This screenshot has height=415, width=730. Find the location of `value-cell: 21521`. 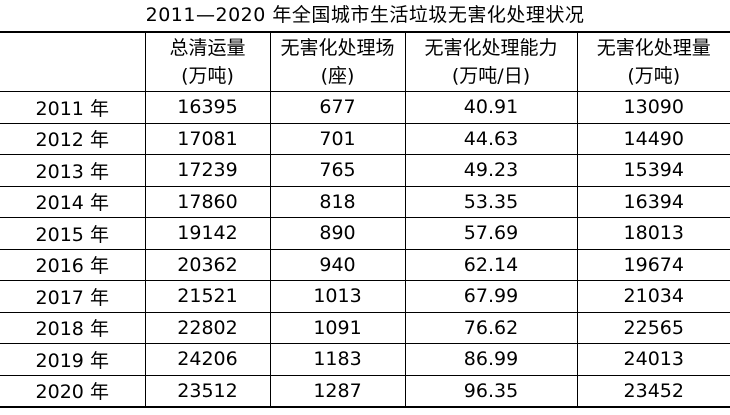

value-cell: 21521 is located at coordinates (207, 296).